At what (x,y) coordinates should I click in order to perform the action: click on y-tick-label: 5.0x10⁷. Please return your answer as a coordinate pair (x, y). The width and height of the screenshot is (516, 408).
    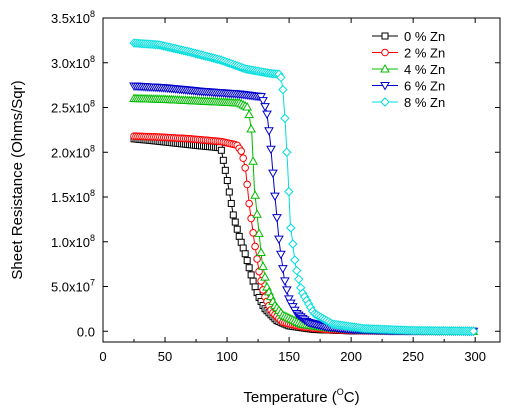
    Looking at the image, I should click on (73, 286).